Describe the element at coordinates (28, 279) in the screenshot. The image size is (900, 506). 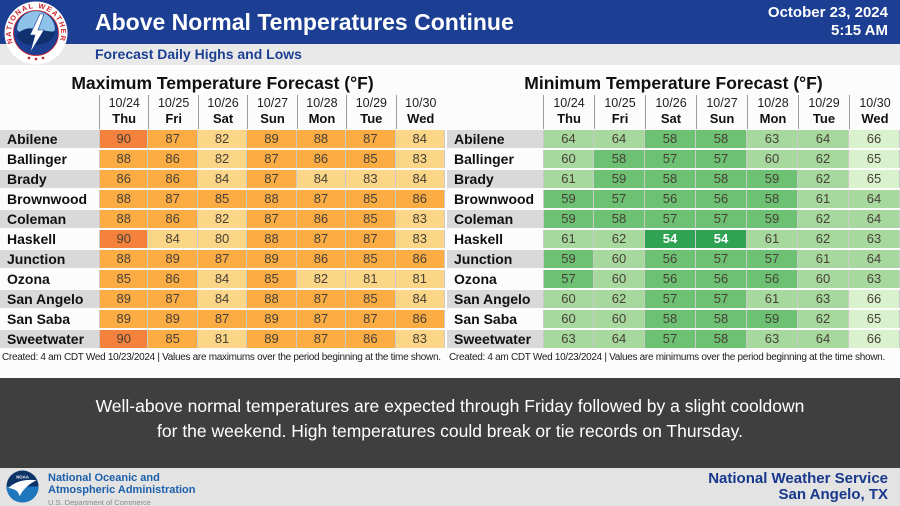
I see `city-label: Ozona` at that location.